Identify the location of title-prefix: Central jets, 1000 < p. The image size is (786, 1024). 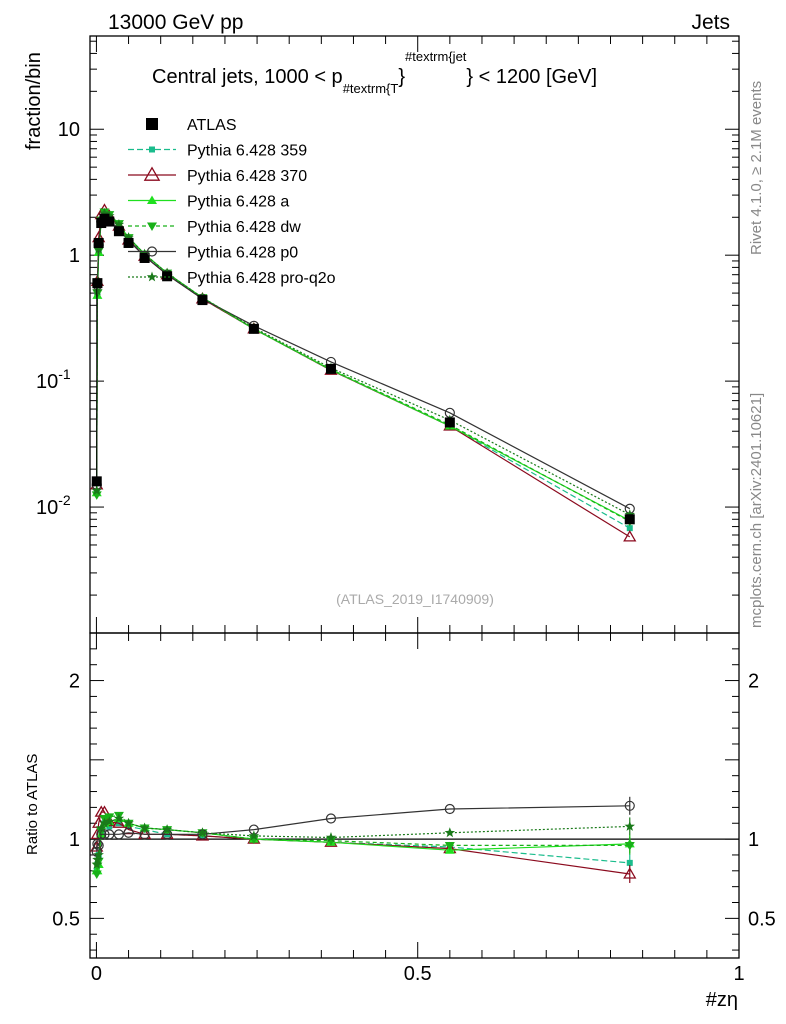
(247, 77).